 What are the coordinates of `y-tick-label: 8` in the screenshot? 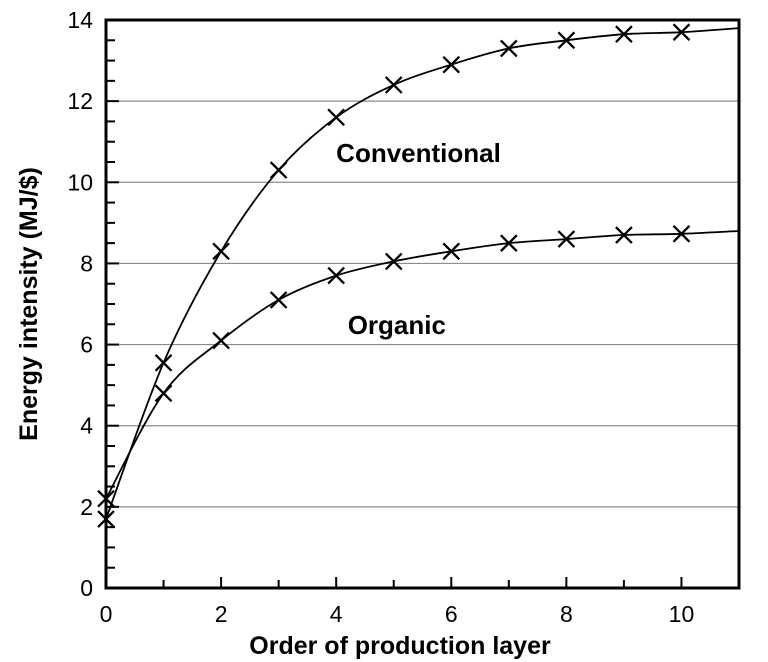 It's located at (86, 263).